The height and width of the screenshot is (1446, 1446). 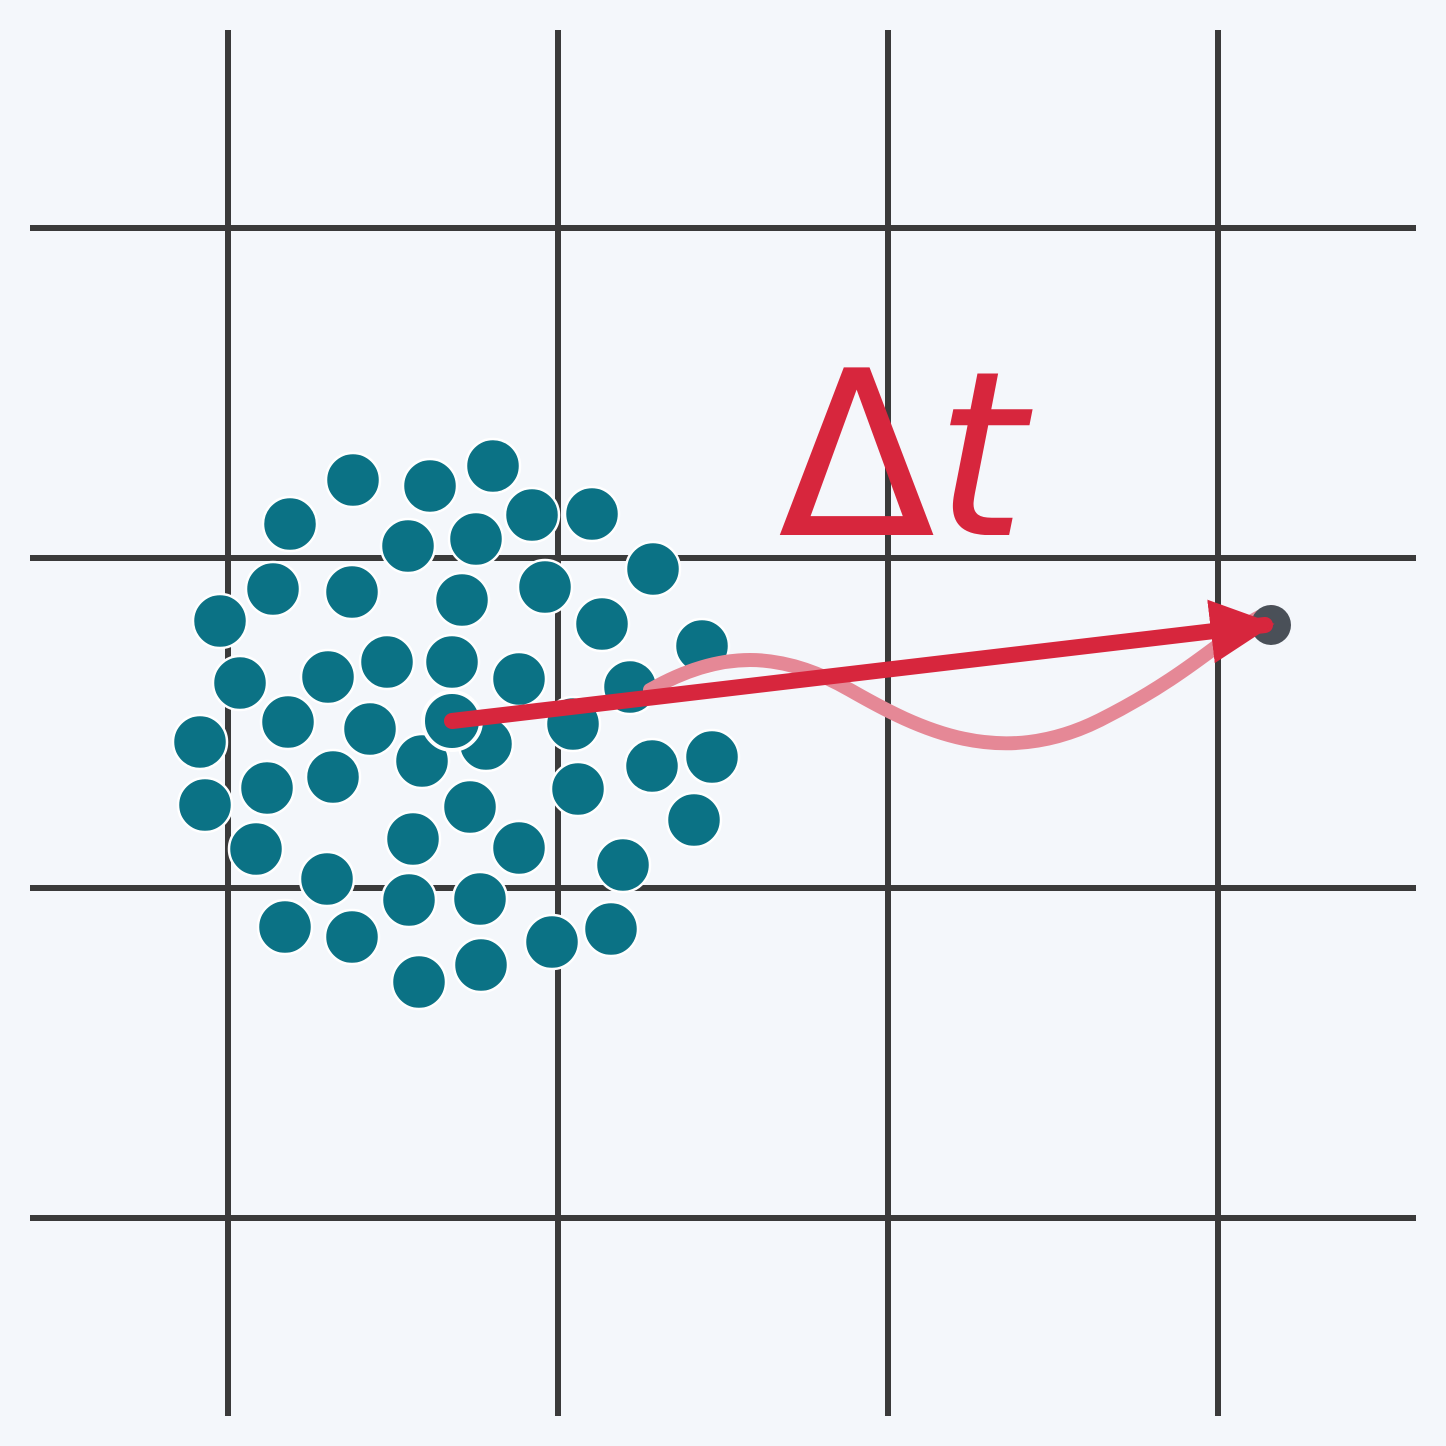 I want to click on delta-t-label: Δt, so click(x=905, y=456).